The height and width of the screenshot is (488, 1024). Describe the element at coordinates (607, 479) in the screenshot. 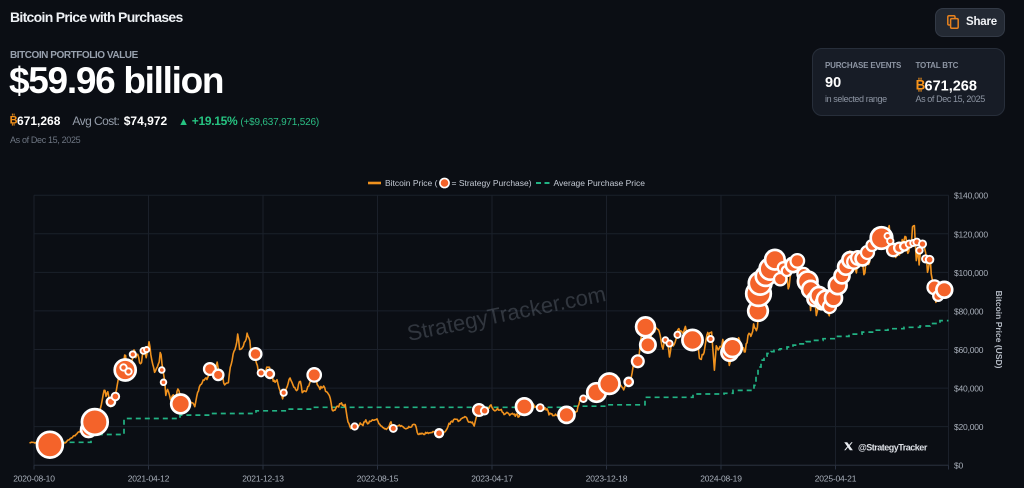

I see `svg-text: 2023-12-18` at that location.